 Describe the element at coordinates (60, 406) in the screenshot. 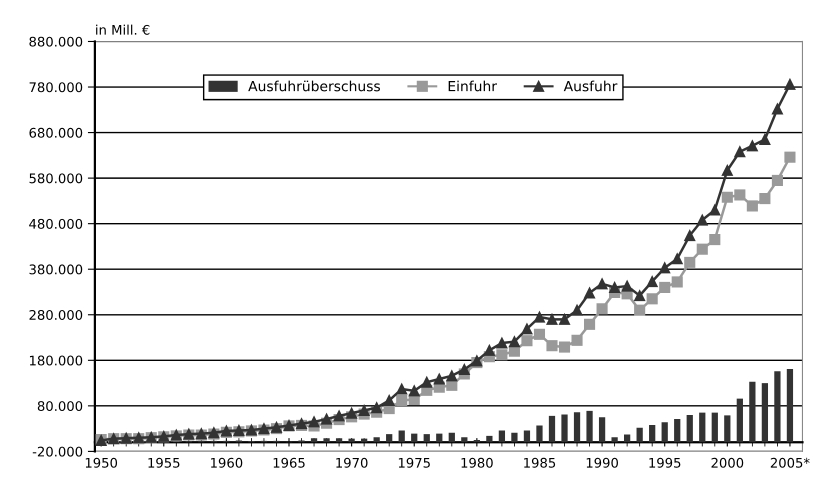

I see `y-tick-label: 80.000` at that location.